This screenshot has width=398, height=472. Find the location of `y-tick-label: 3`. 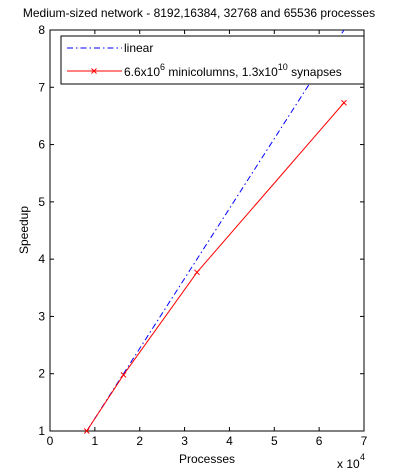

y-tick-label: 3 is located at coordinates (41, 316).